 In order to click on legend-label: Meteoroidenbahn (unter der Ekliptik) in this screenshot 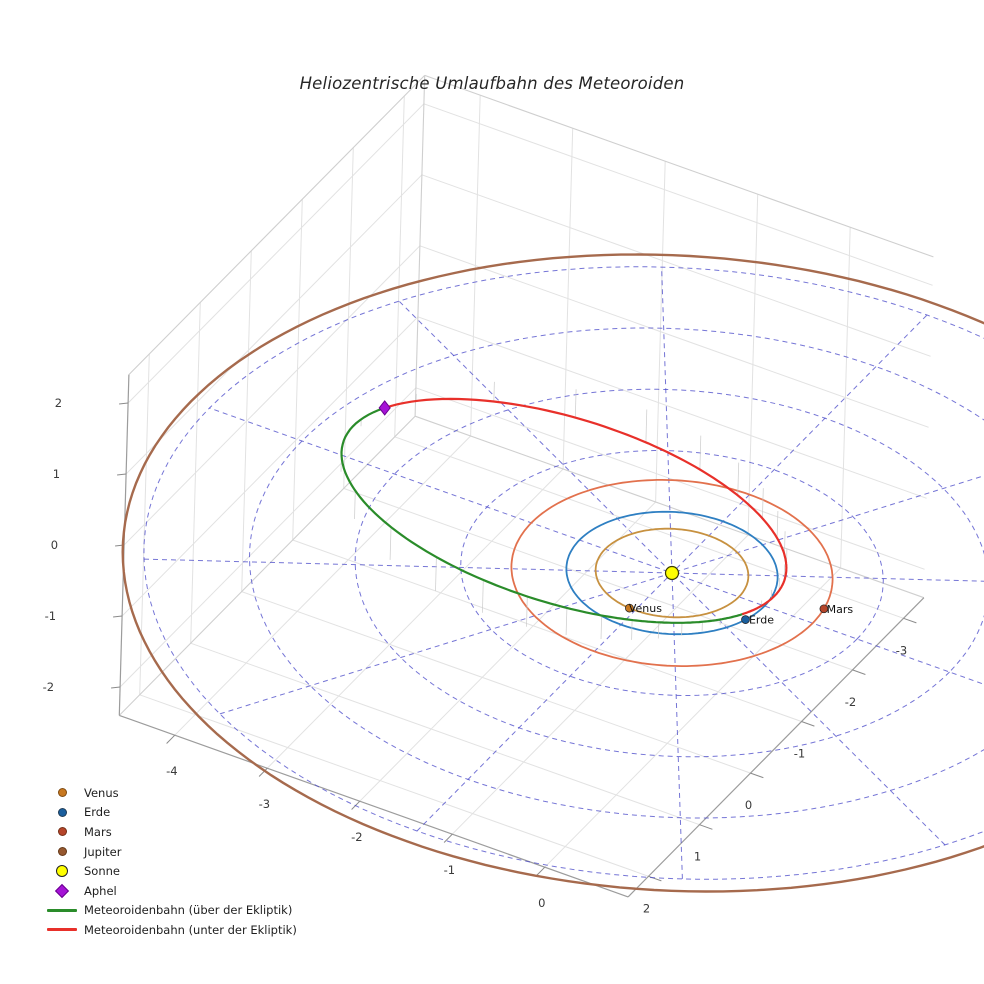, I will do `click(190, 929)`.